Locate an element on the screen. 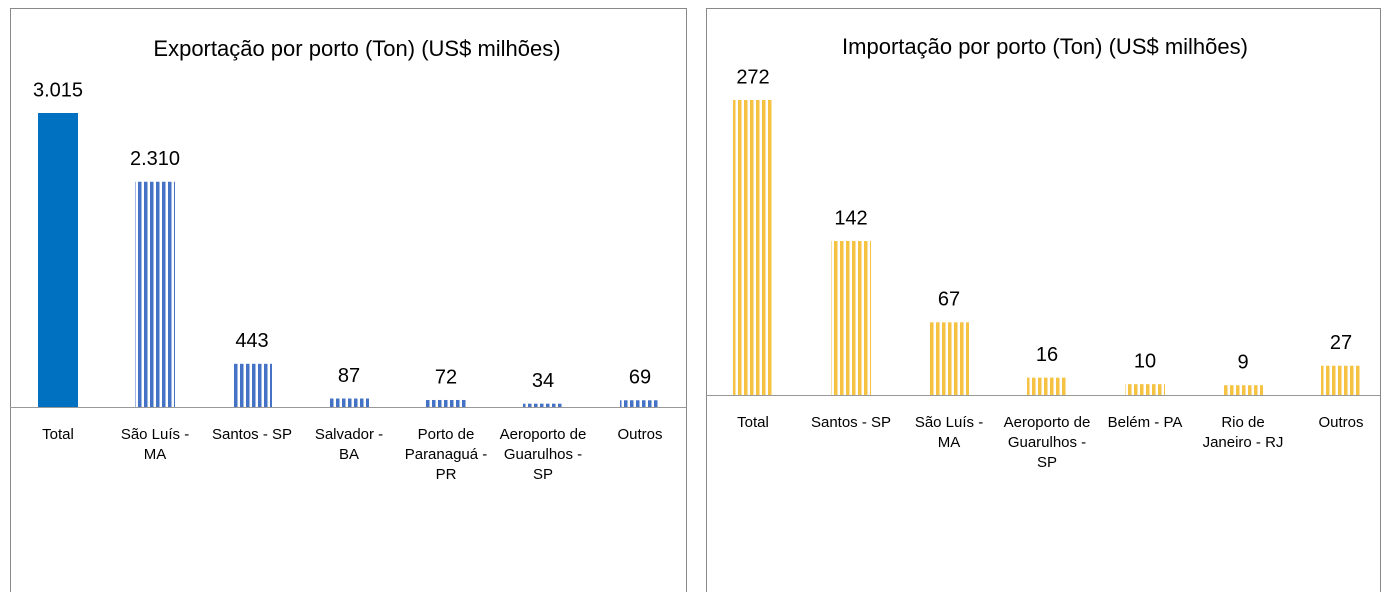 The width and height of the screenshot is (1389, 592). data-label: 2.310 is located at coordinates (155, 159).